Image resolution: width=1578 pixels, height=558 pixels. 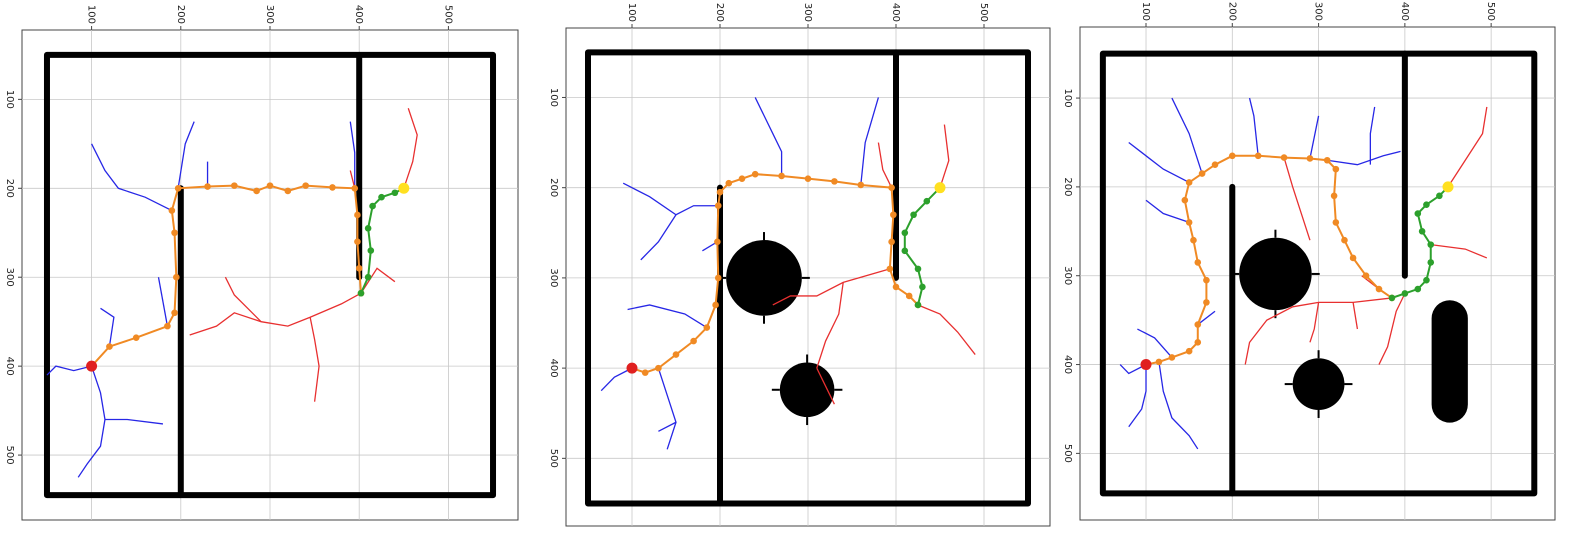 I want to click on x-tick-label: 100, so click(x=91, y=14).